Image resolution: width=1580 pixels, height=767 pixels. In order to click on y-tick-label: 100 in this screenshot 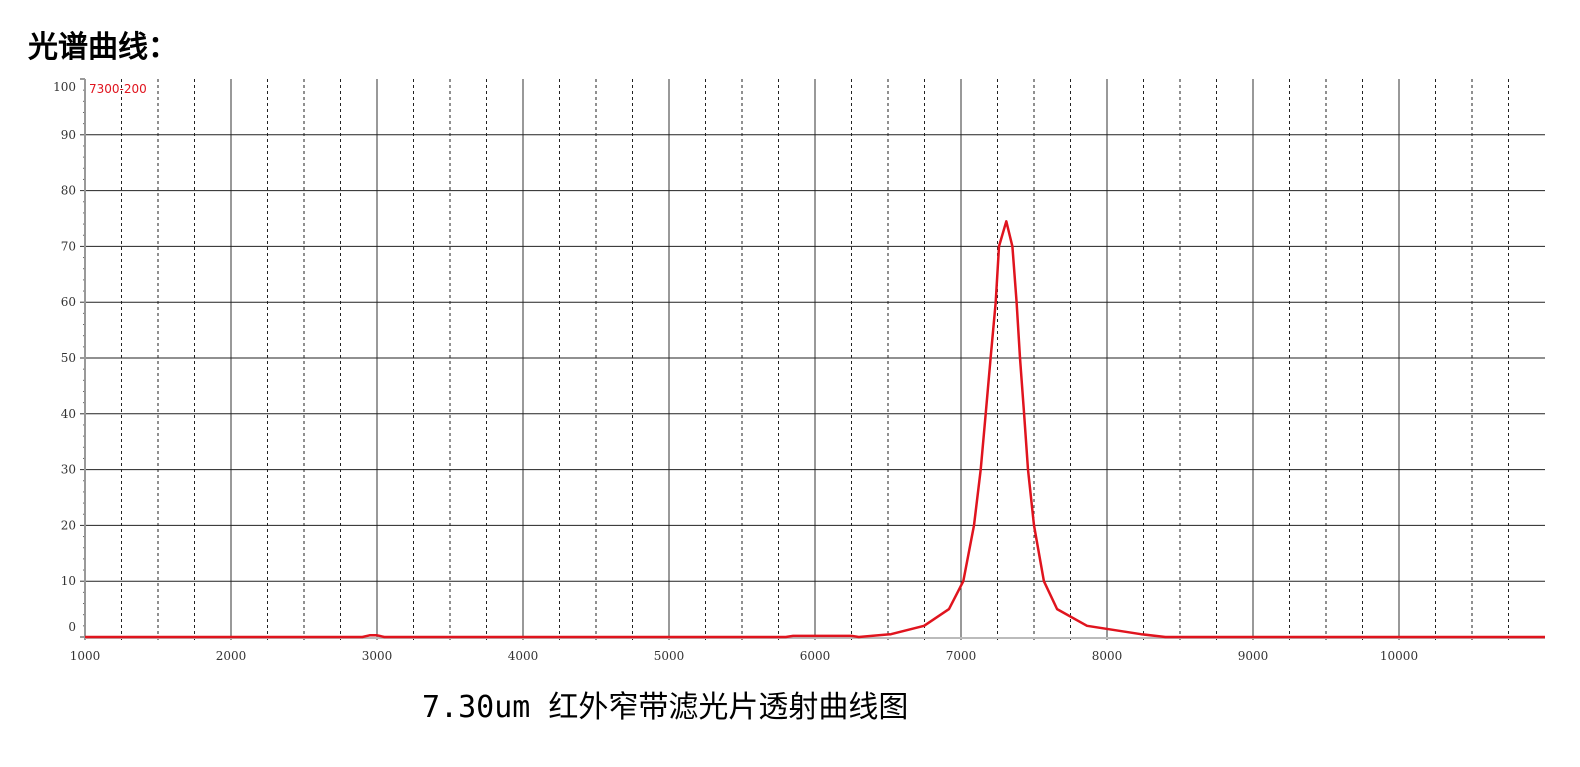, I will do `click(64, 87)`.